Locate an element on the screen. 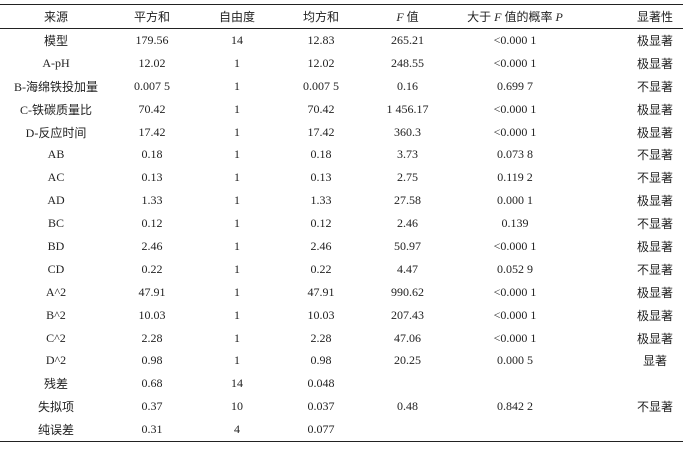 Image resolution: width=683 pixels, height=472 pixels. cell-sum-of-squares: 2.28 is located at coordinates (152, 337).